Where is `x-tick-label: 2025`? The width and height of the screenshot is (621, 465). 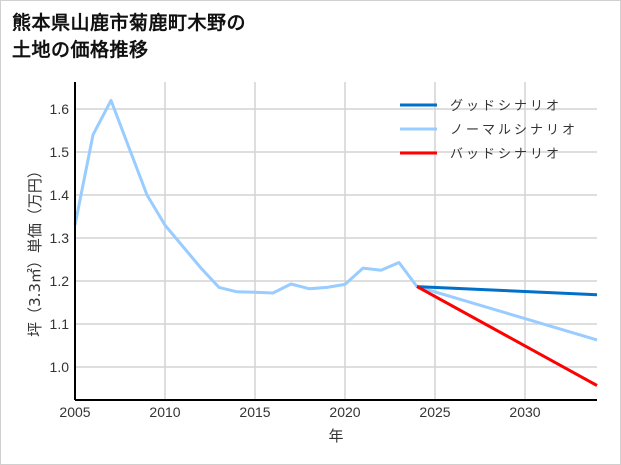 x-tick-label: 2025 is located at coordinates (434, 412).